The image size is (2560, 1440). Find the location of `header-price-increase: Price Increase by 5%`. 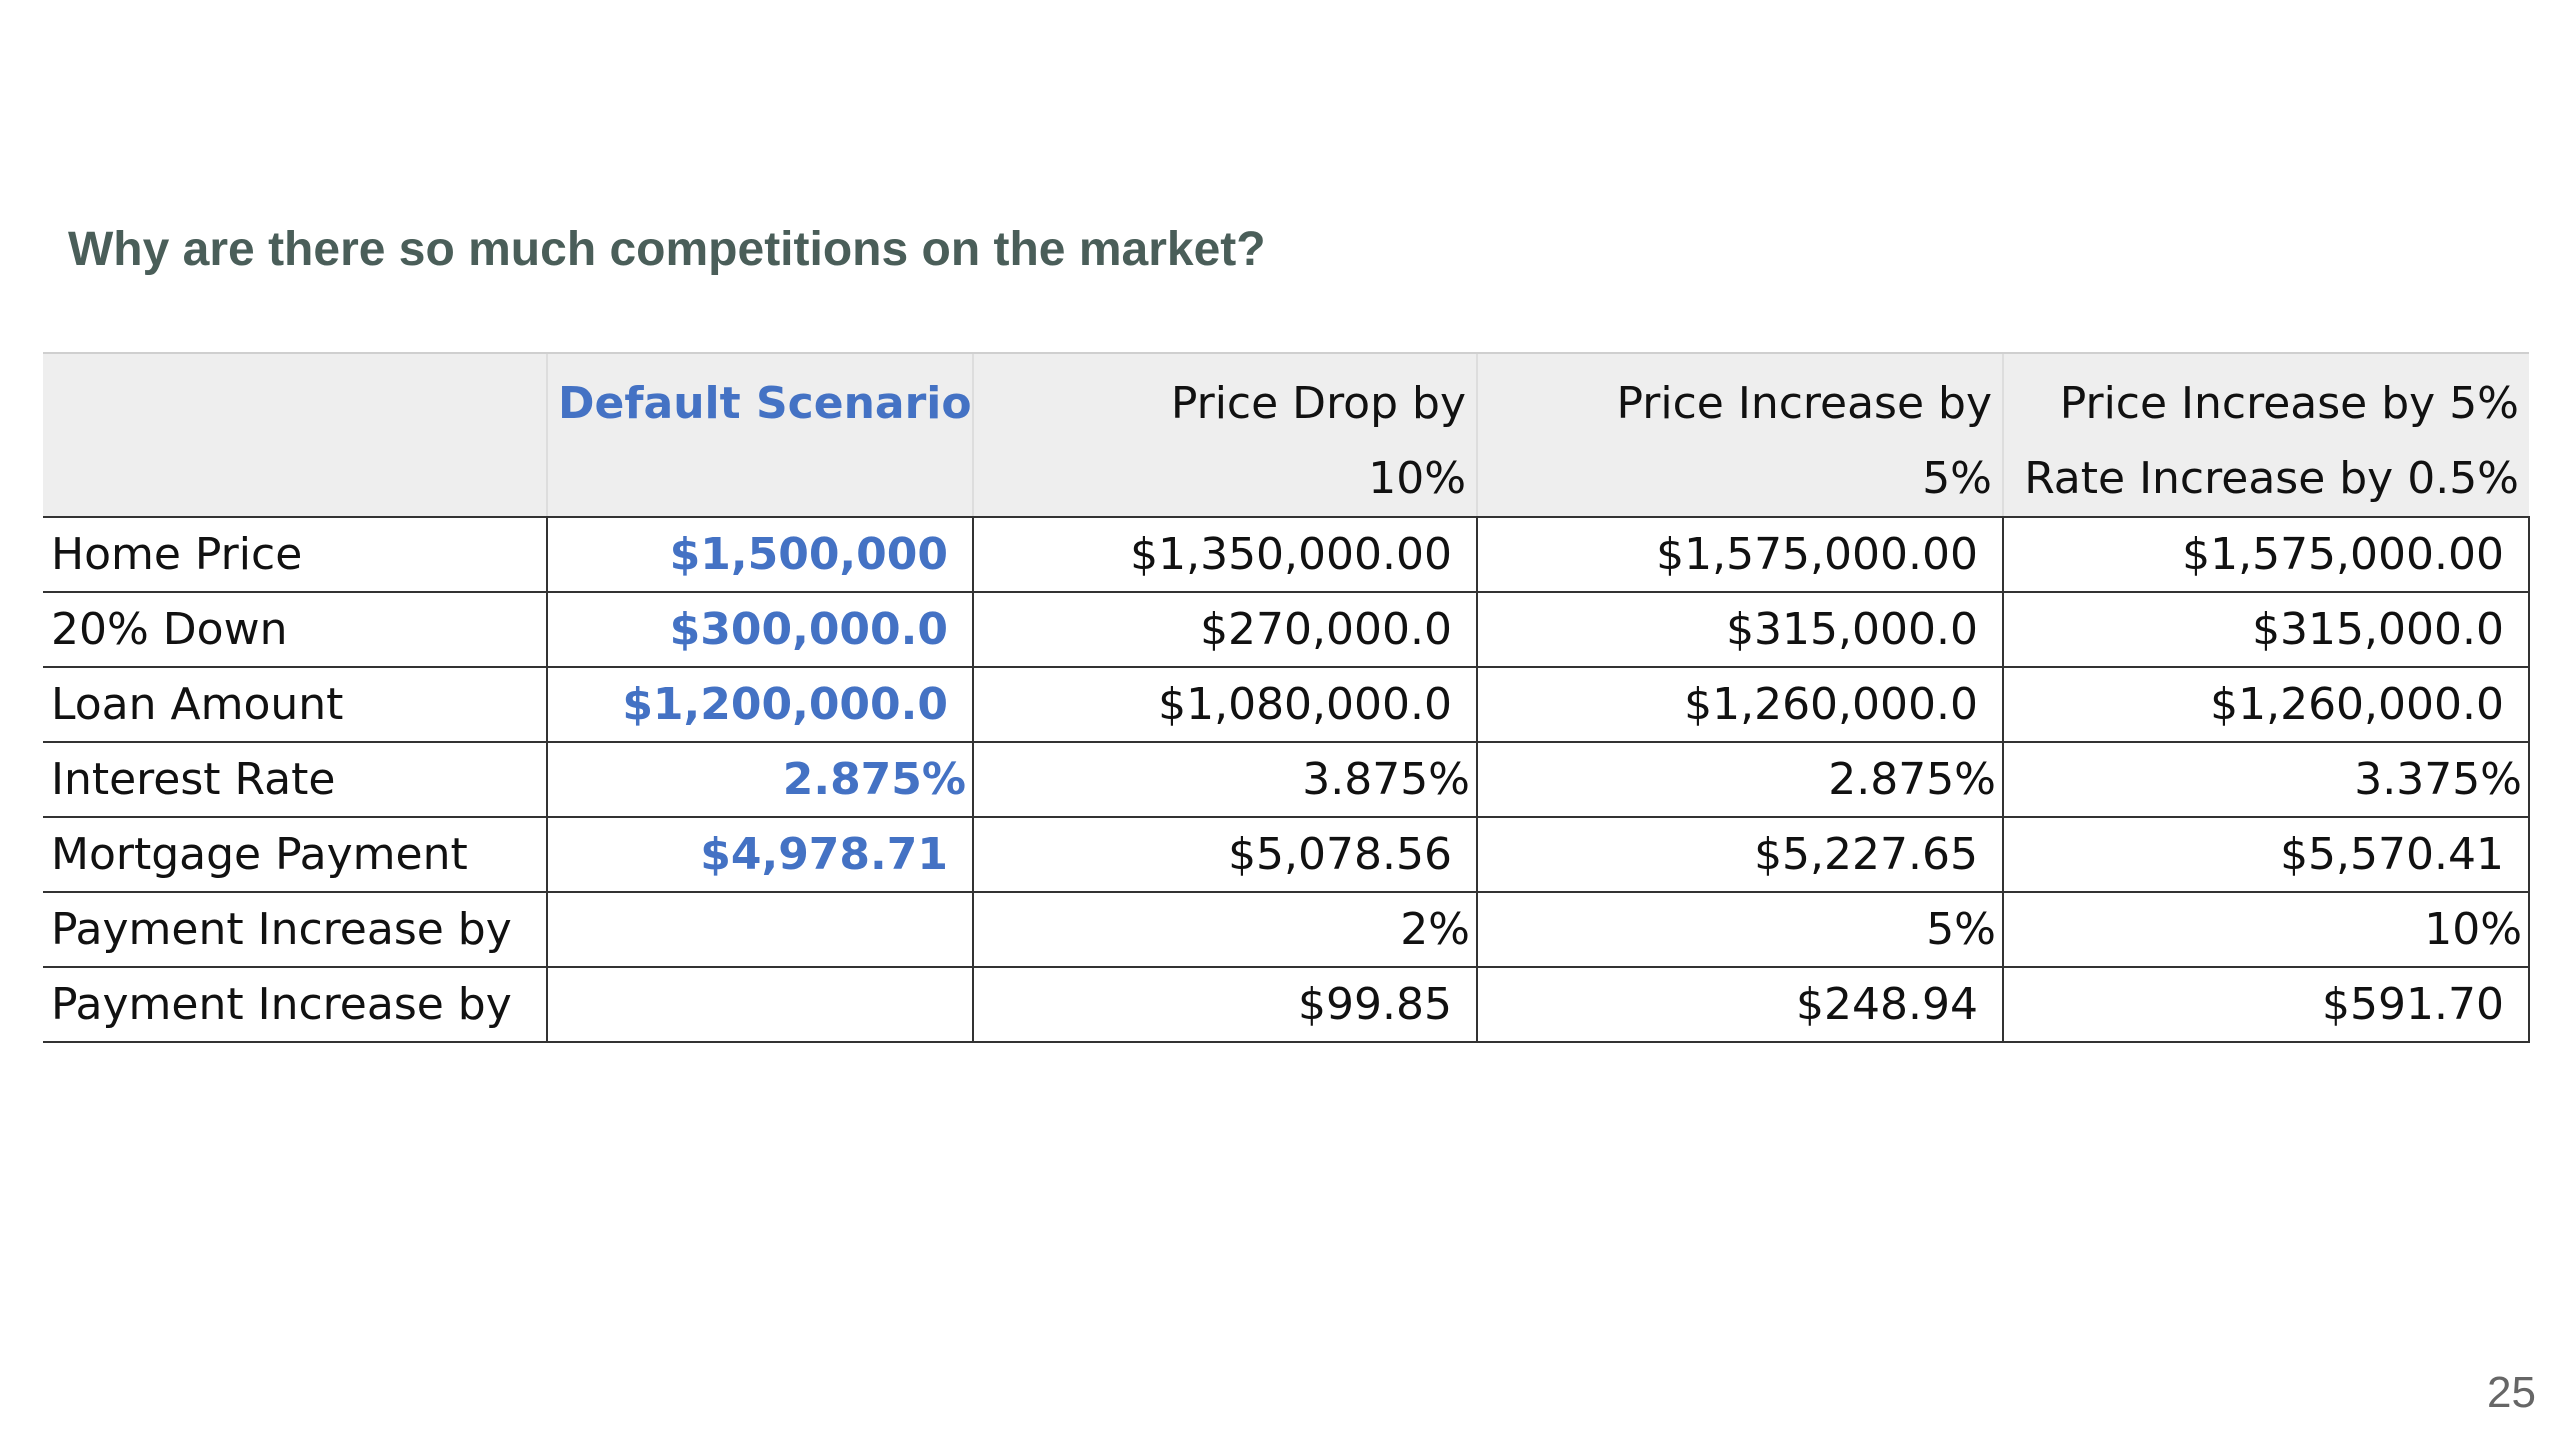

header-price-increase: Price Increase by 5% is located at coordinates (1739, 435).